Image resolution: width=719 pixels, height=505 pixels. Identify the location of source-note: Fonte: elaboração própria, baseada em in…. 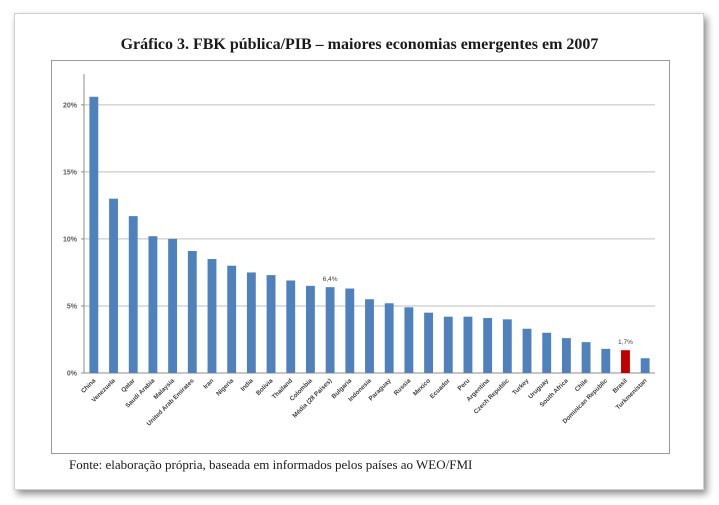
(271, 464).